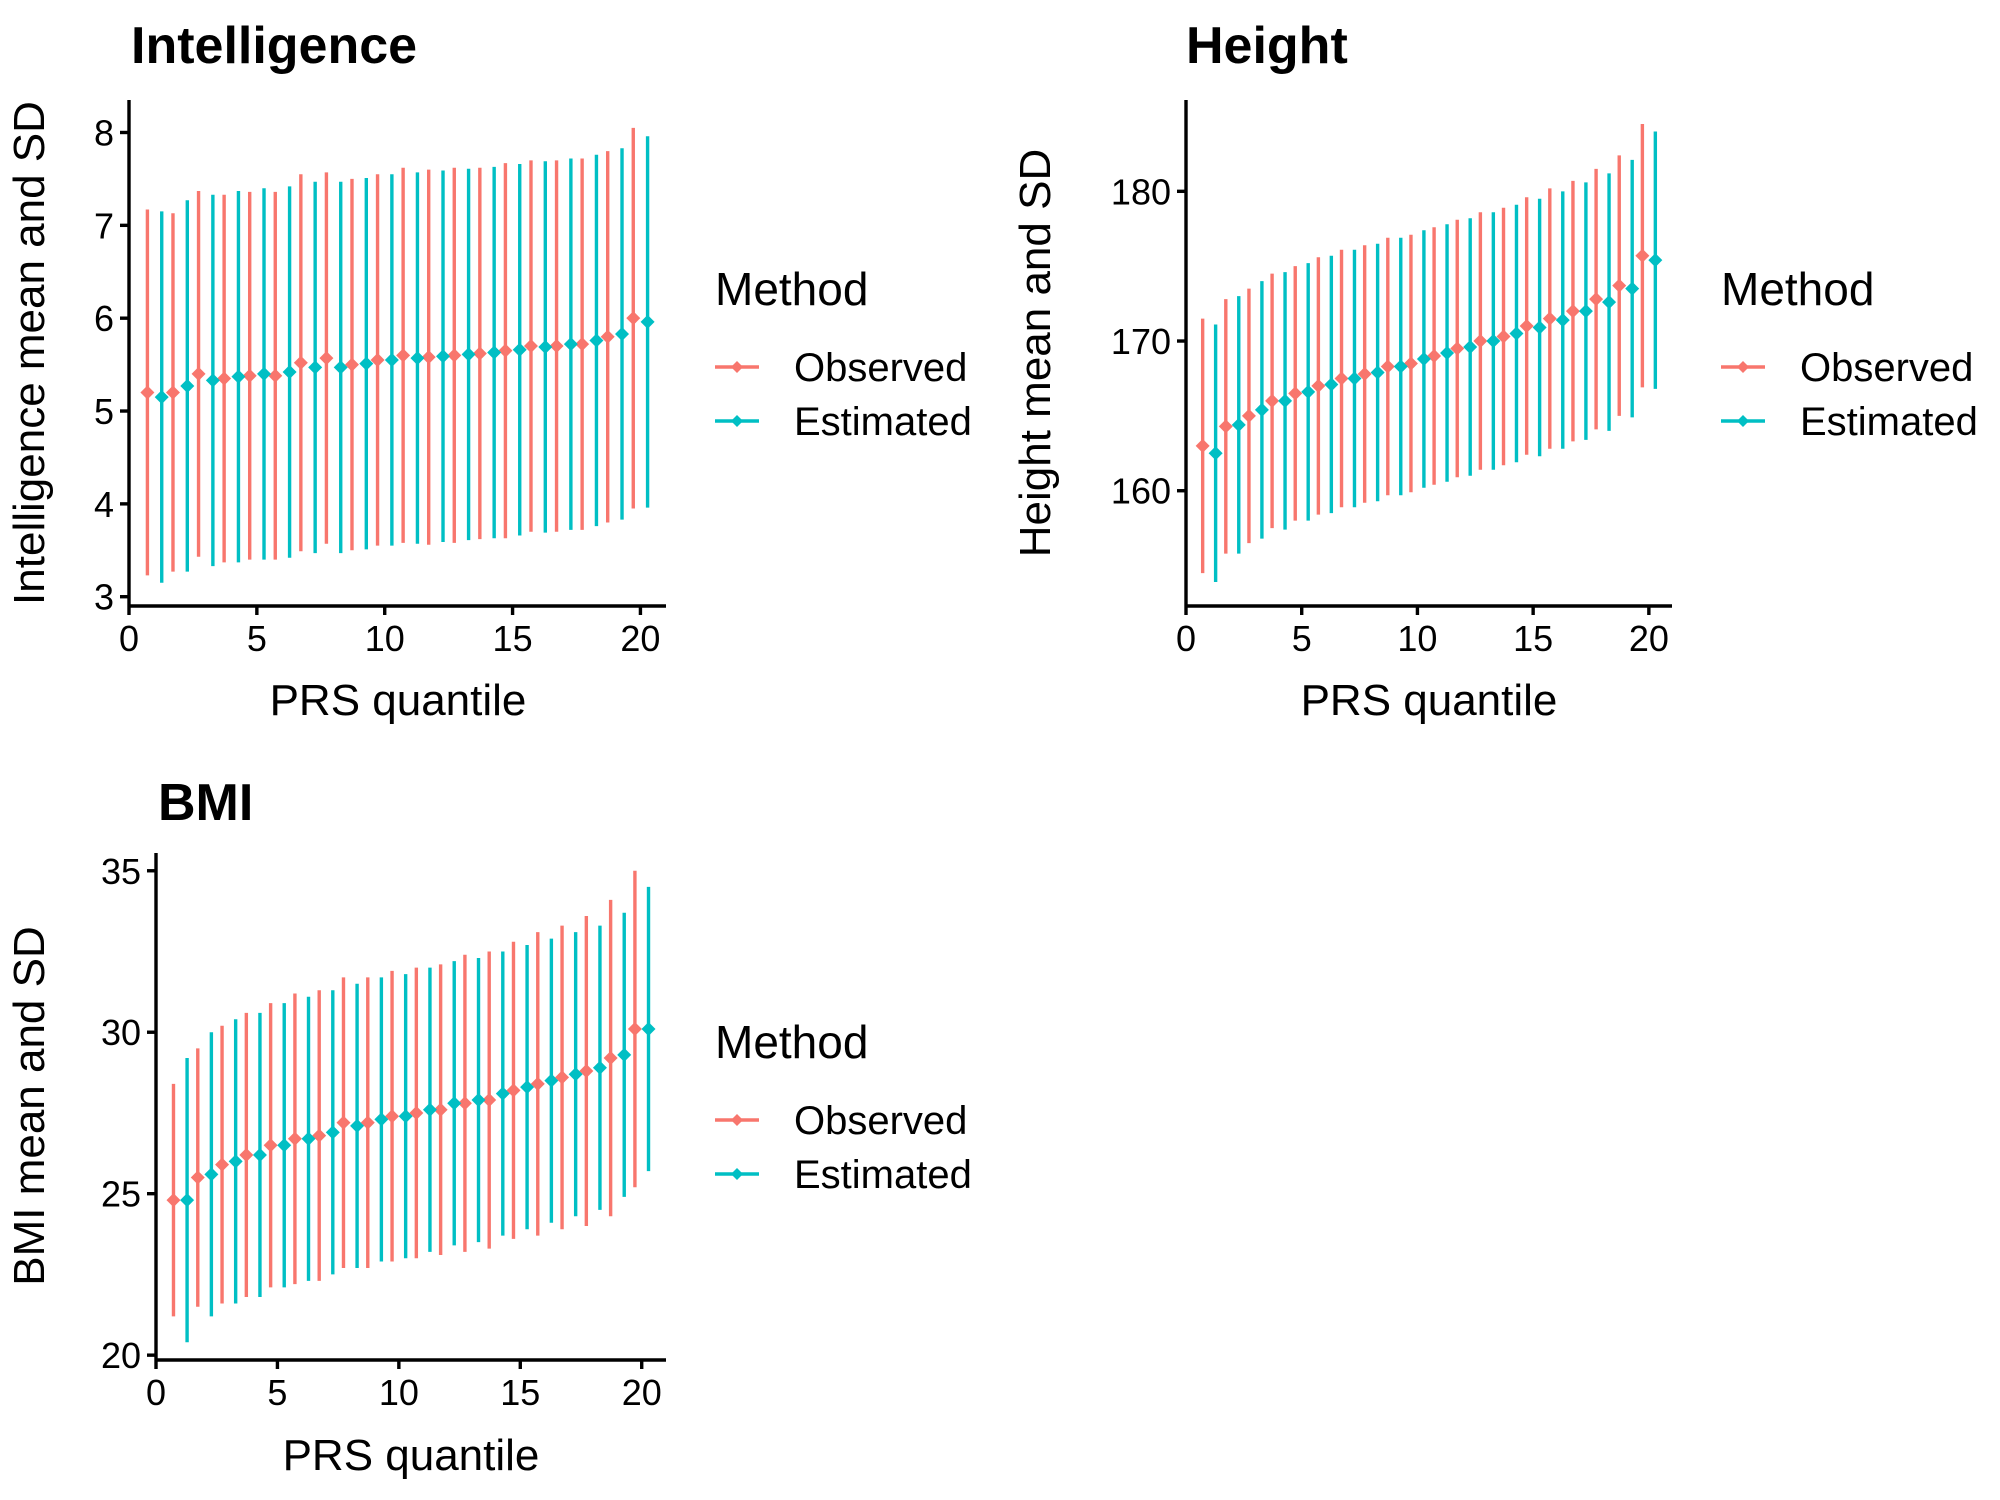 Image resolution: width=2000 pixels, height=1500 pixels. Describe the element at coordinates (1267, 46) in the screenshot. I see `panel-title: Height` at that location.